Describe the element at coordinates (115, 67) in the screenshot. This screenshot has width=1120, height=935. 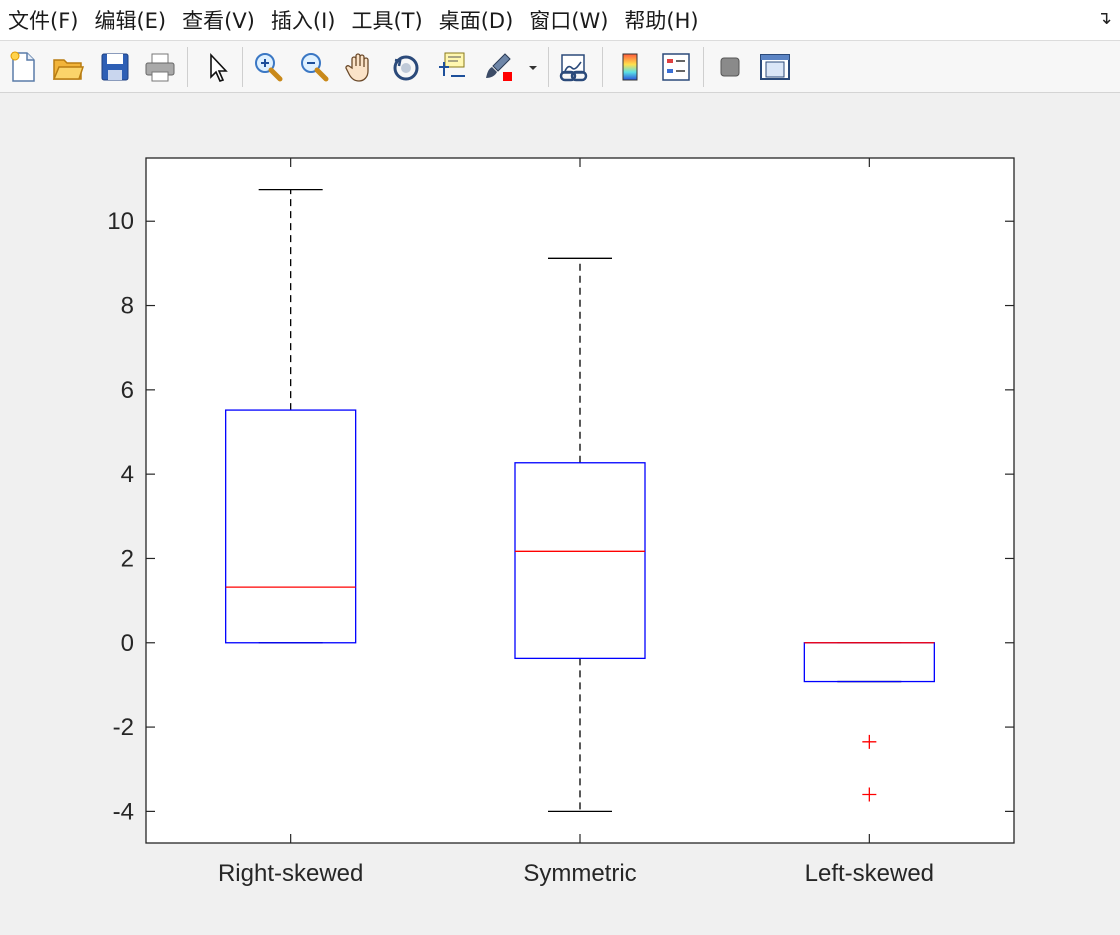
I see `save-icon` at that location.